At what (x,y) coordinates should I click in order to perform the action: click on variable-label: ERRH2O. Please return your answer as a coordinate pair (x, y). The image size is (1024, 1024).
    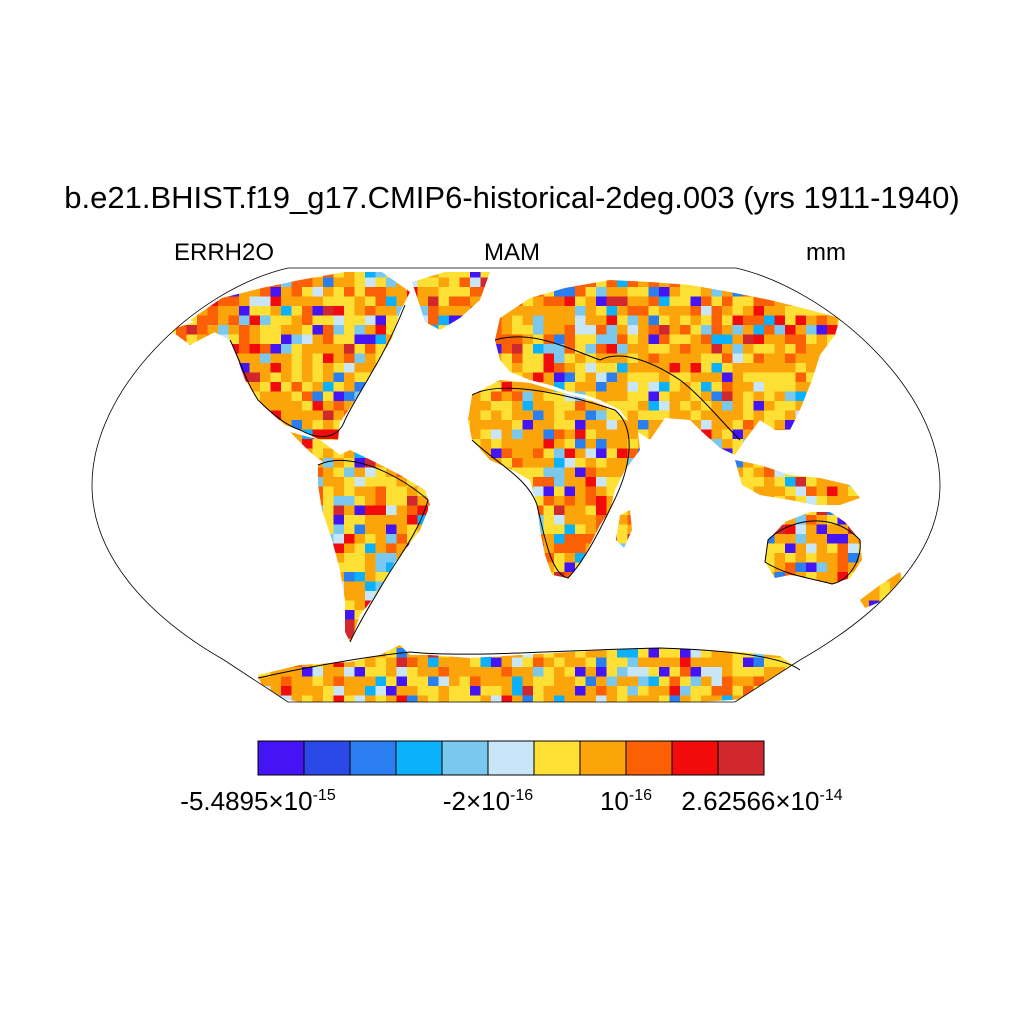
    Looking at the image, I should click on (224, 252).